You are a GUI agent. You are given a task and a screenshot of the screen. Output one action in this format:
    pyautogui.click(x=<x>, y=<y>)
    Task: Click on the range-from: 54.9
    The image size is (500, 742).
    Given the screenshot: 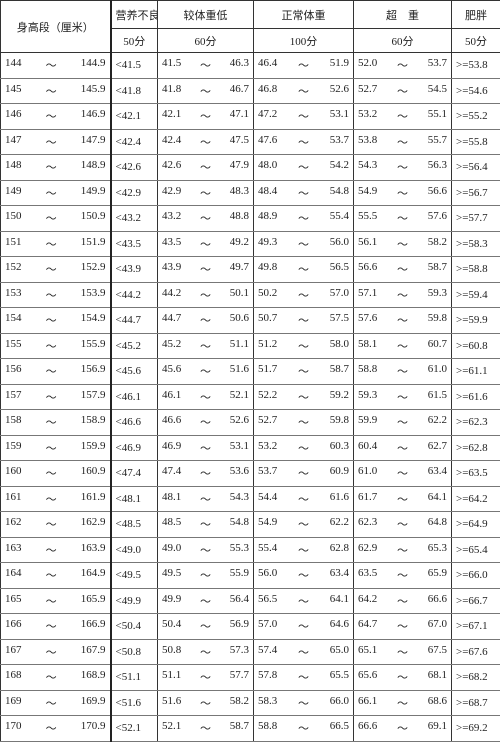 What is the action you would take?
    pyautogui.click(x=268, y=522)
    